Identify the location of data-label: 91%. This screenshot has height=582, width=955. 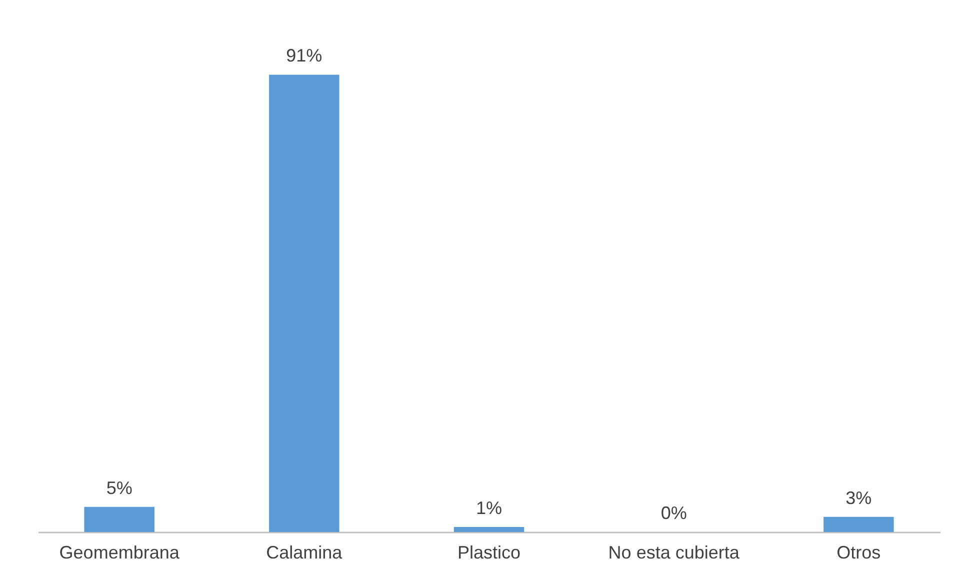
(304, 56).